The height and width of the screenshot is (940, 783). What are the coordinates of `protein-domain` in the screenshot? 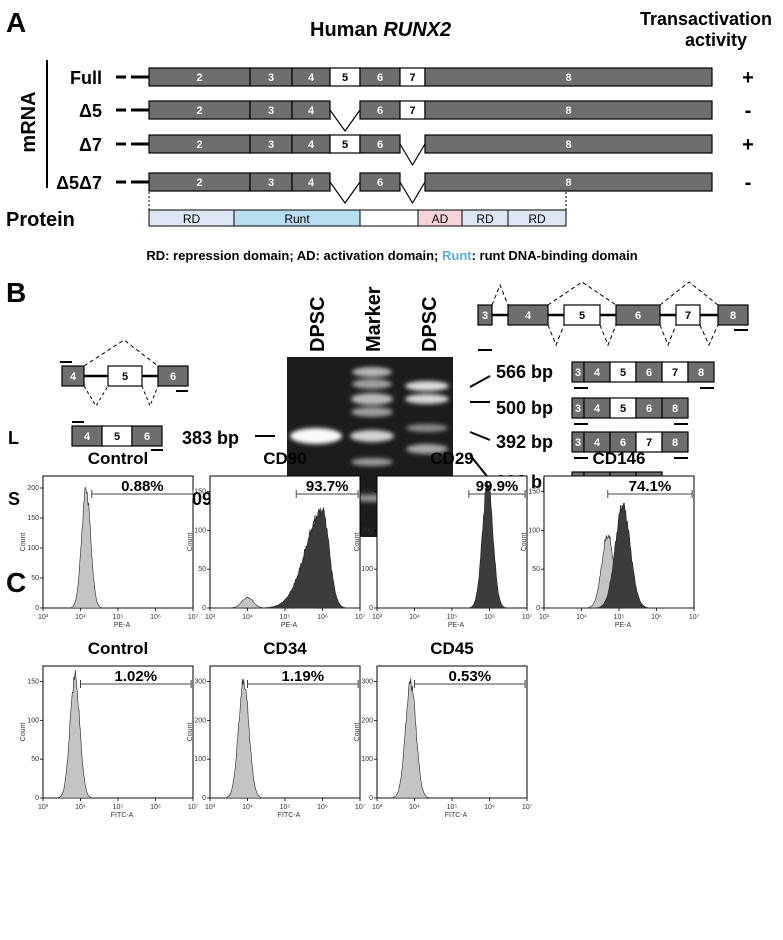 It's located at (389, 218).